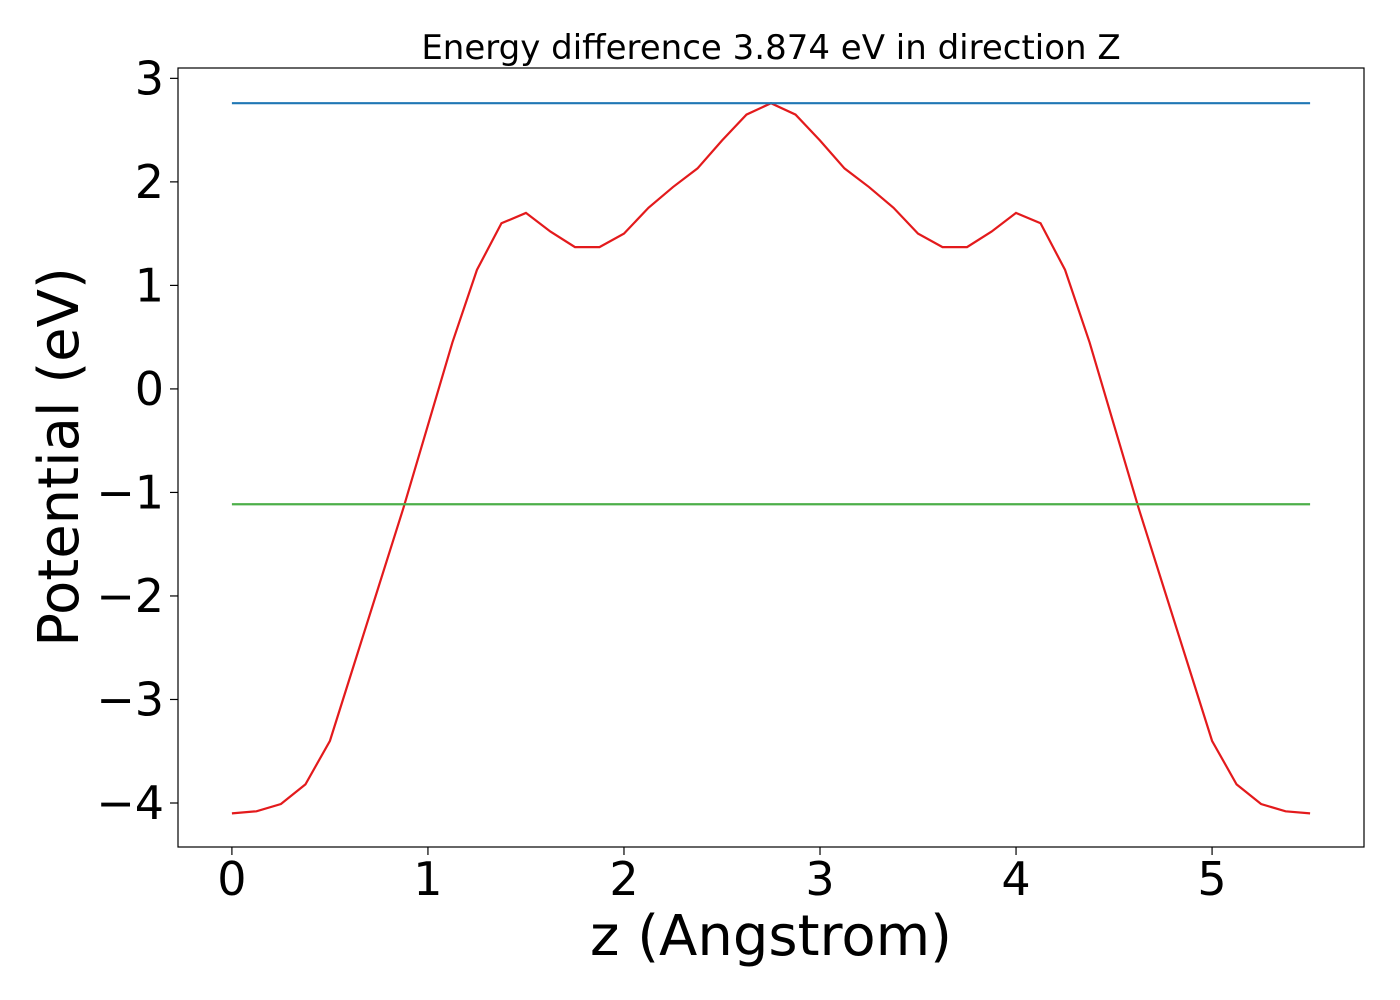 Image resolution: width=1400 pixels, height=1000 pixels. Describe the element at coordinates (149, 389) in the screenshot. I see `y-tick-label: 0` at that location.